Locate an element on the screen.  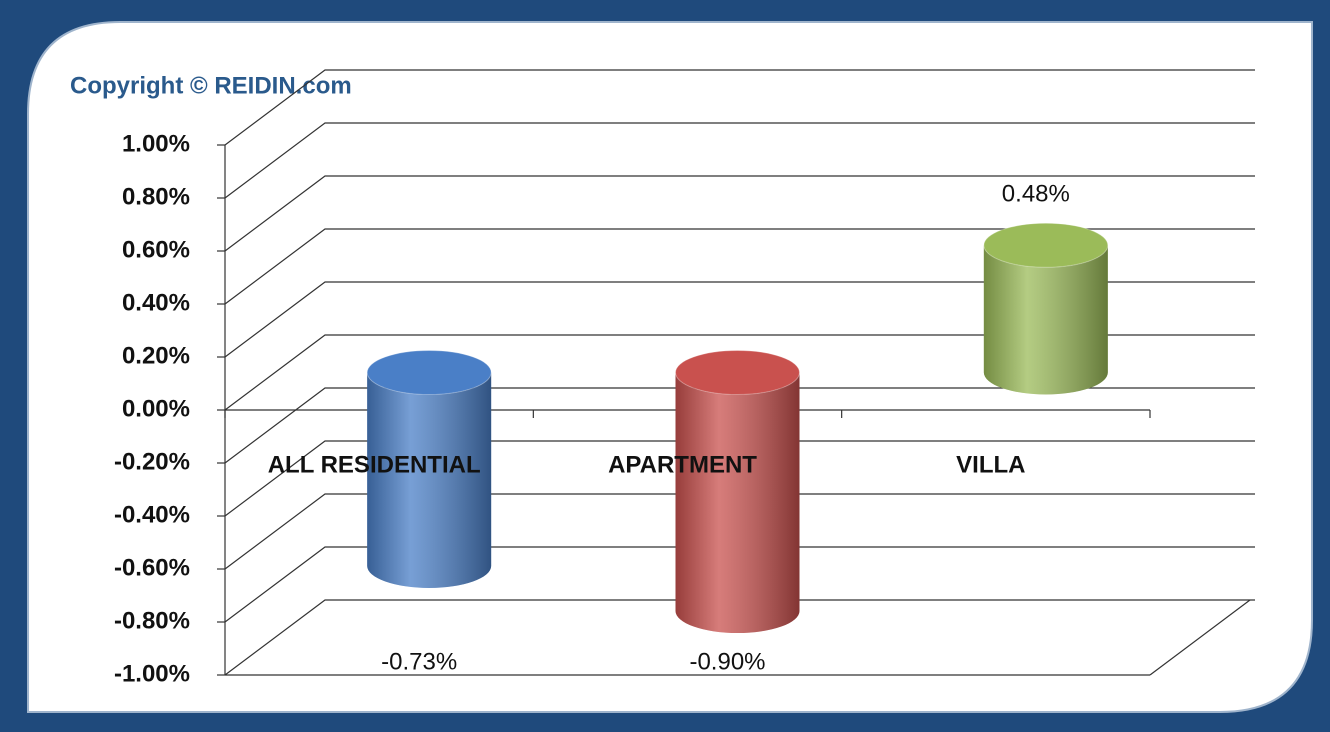
y-tick-label: 0.80% is located at coordinates (156, 196).